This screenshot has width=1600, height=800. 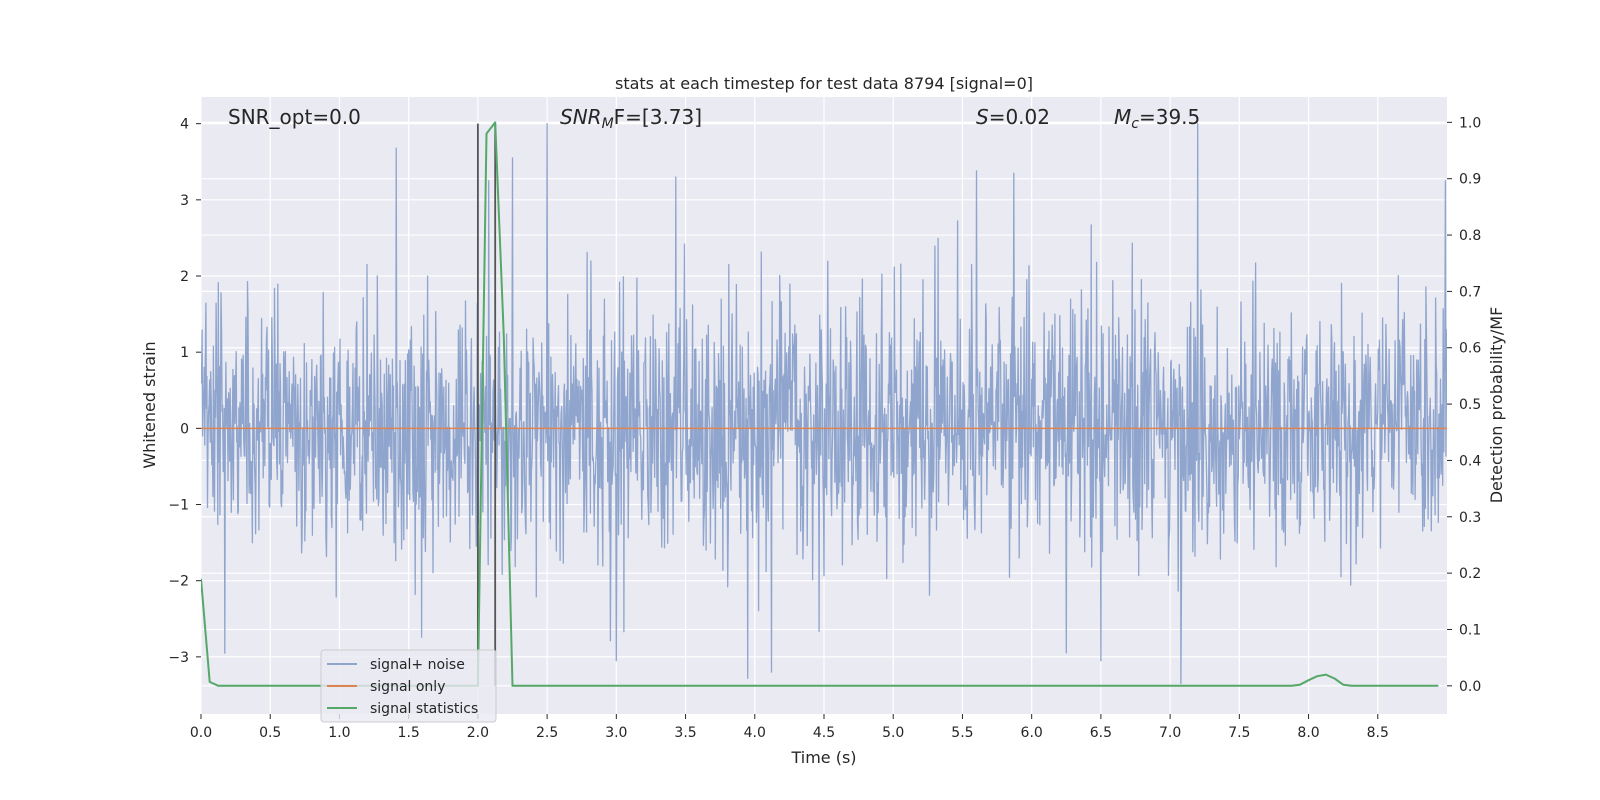 I want to click on x-tick-label: 6.0, so click(x=1032, y=733).